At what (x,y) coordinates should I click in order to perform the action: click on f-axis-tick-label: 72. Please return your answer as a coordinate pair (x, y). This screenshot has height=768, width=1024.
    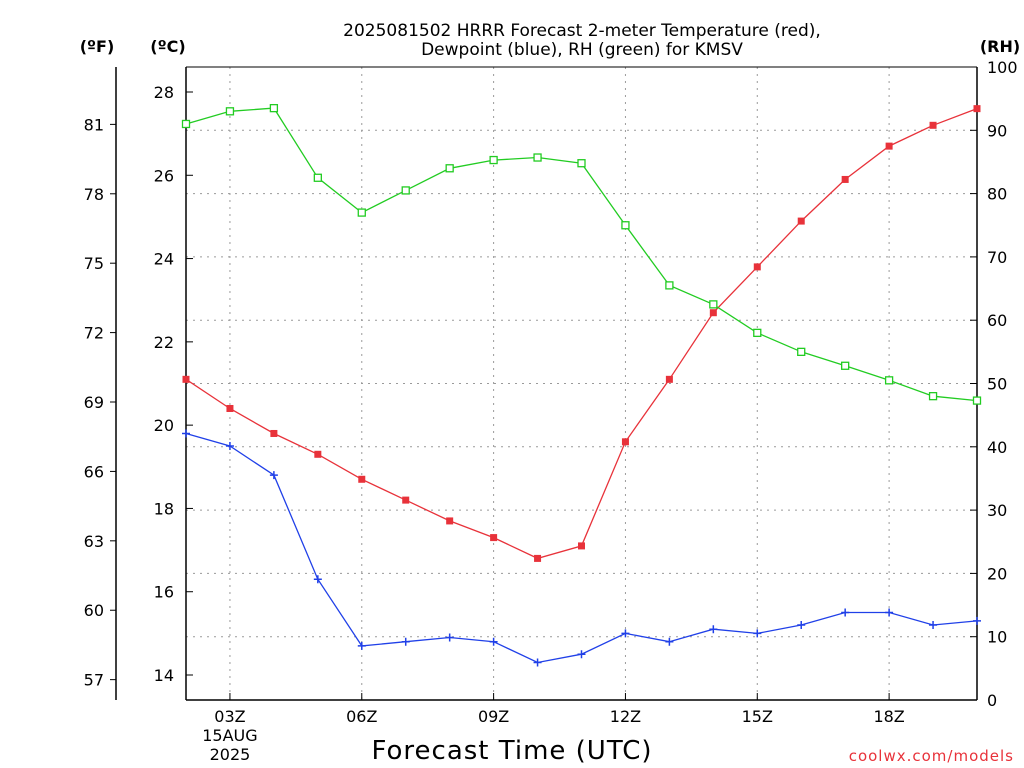
    Looking at the image, I should click on (94, 333).